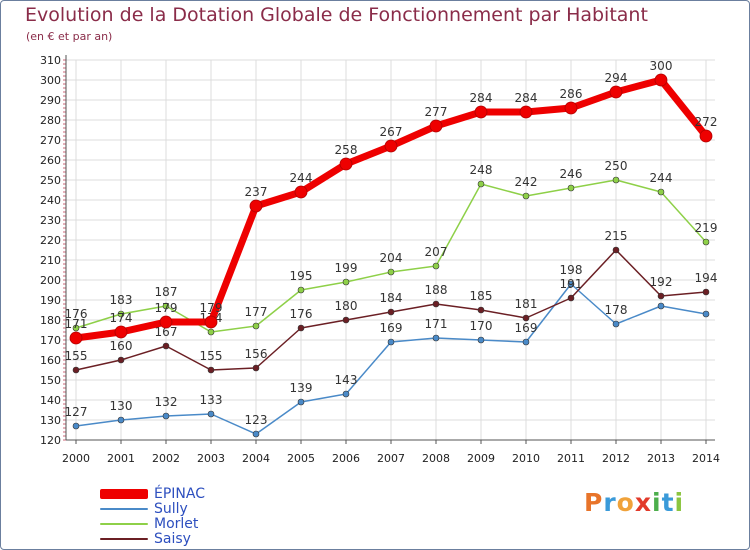 This screenshot has height=550, width=750. What do you see at coordinates (481, 170) in the screenshot?
I see `data-label-morlet: 248` at bounding box center [481, 170].